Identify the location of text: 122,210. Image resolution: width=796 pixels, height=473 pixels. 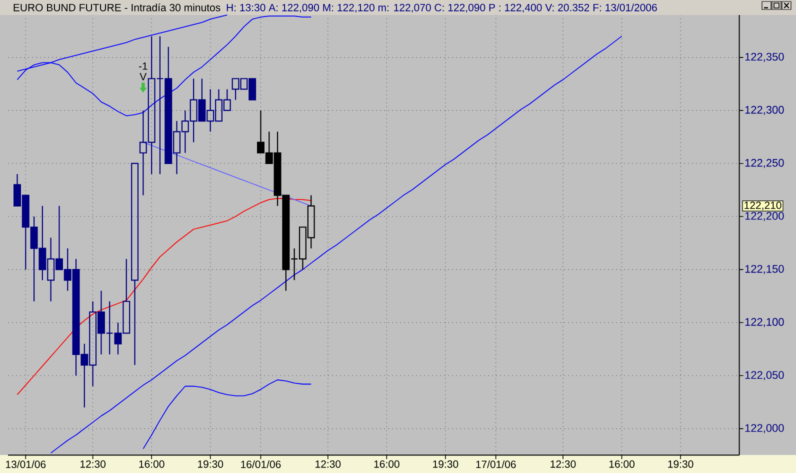
(763, 206).